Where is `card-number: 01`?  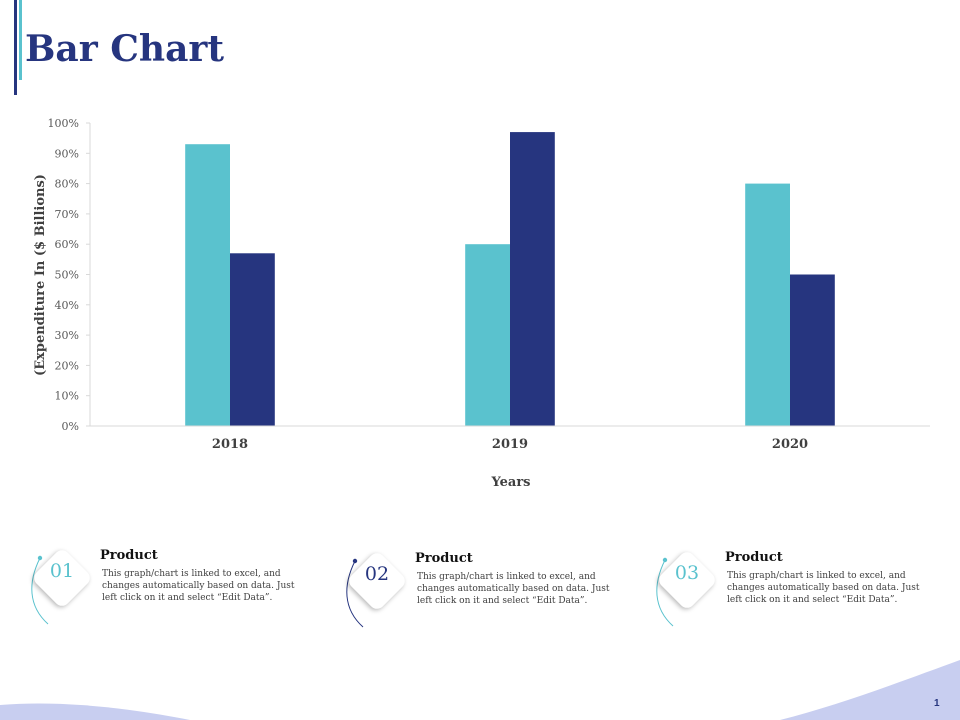 card-number: 01 is located at coordinates (62, 571).